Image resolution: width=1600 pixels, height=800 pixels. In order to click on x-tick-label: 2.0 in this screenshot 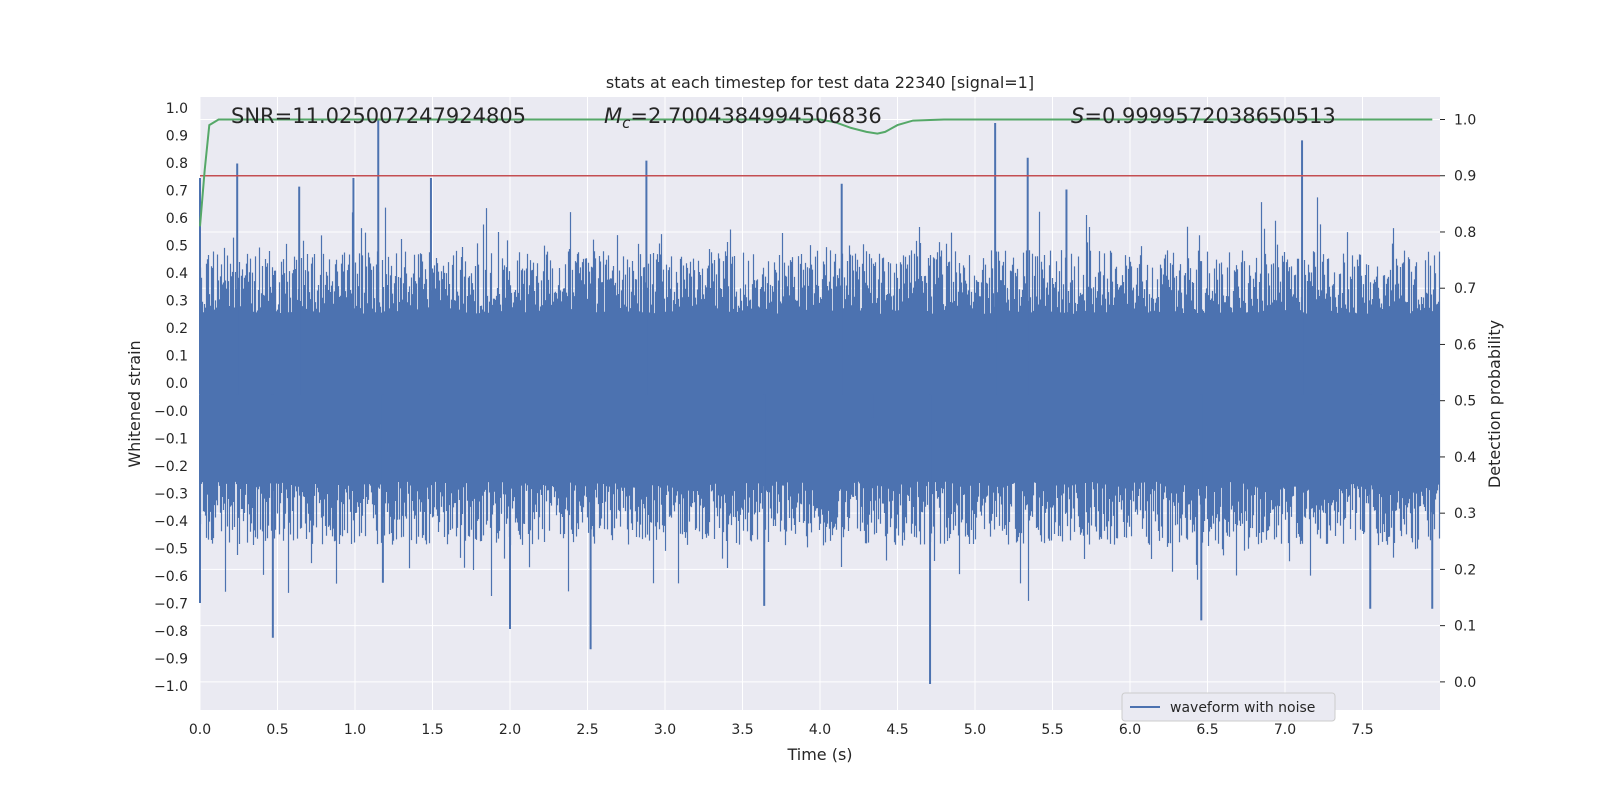, I will do `click(510, 730)`.